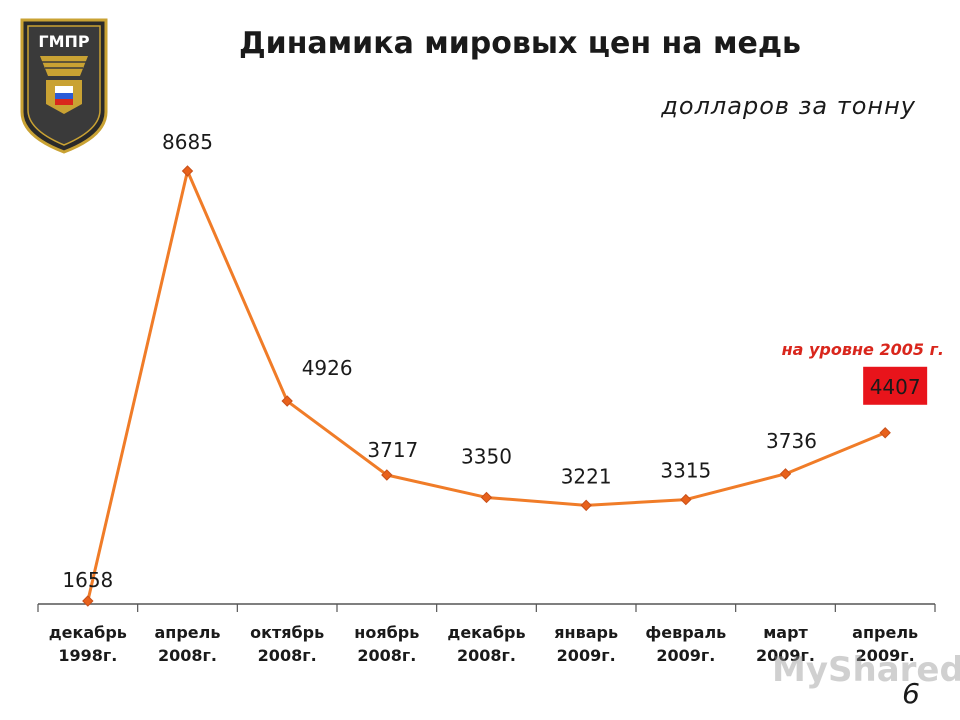 The height and width of the screenshot is (720, 960). Describe the element at coordinates (520, 43) in the screenshot. I see `page-title: Динамика мировых цен на медь` at that location.